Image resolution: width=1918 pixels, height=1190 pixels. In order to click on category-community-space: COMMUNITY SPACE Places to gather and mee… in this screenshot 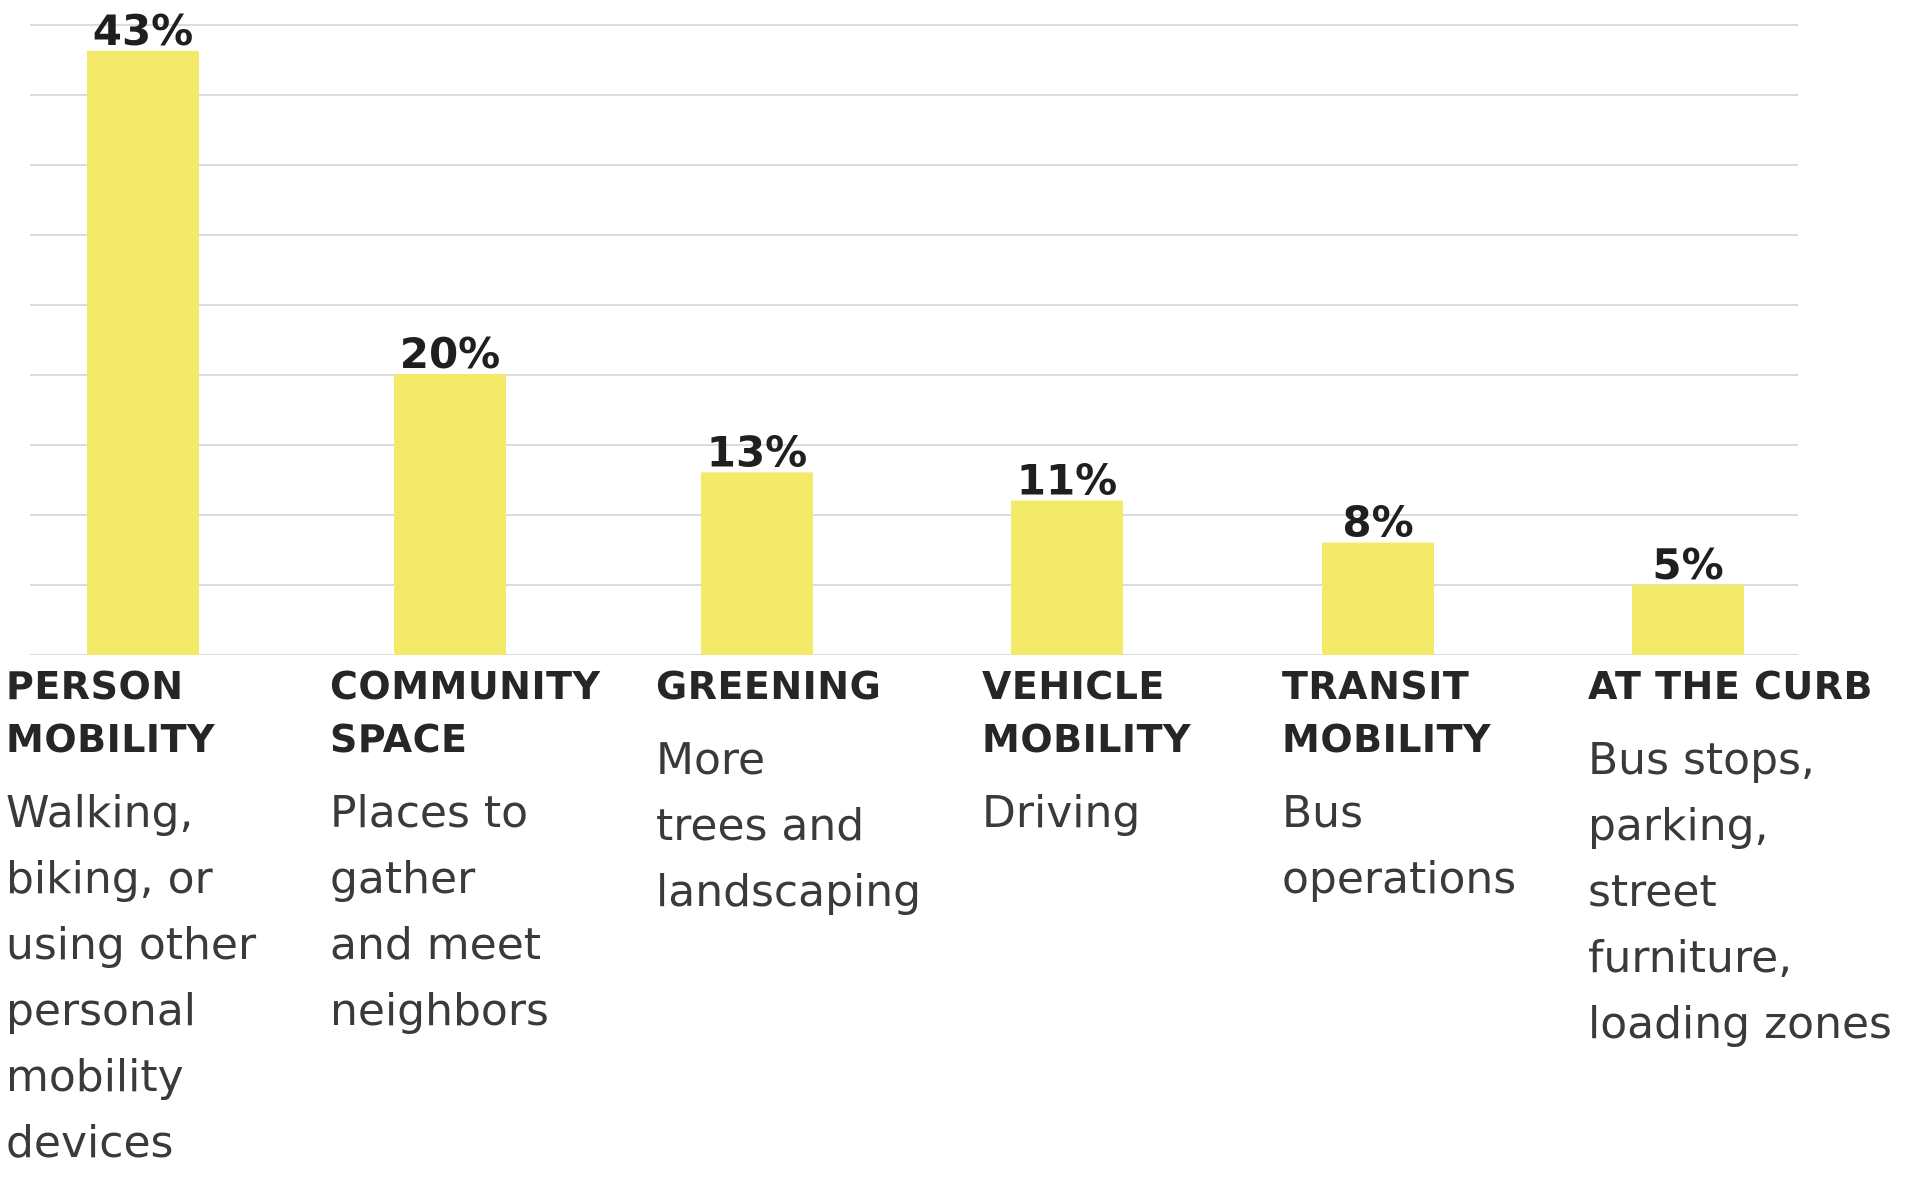, I will do `click(480, 852)`.